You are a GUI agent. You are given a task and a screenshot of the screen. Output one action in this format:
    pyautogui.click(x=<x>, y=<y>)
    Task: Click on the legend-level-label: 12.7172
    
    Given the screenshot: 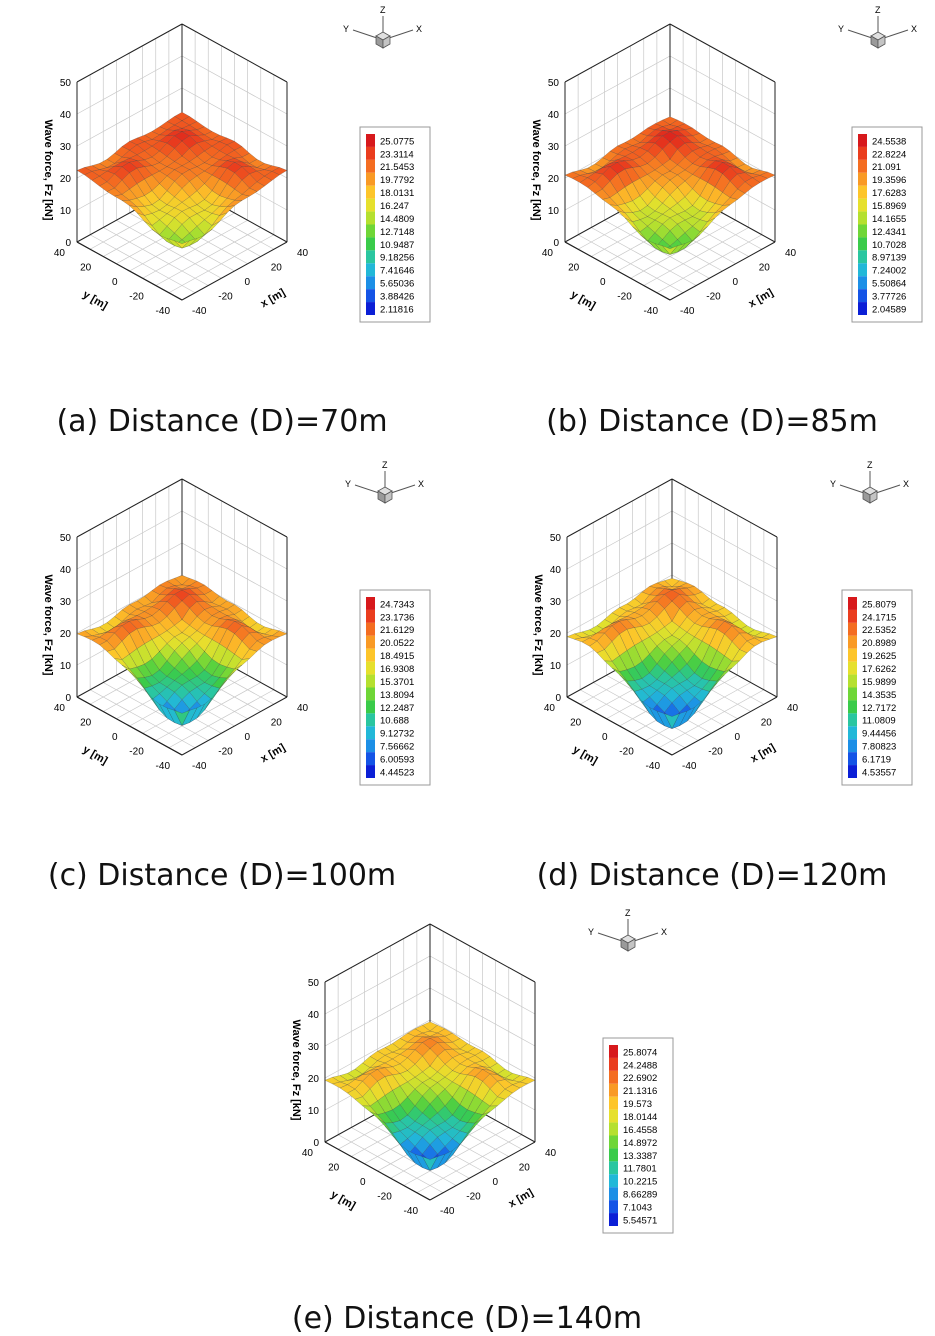 What is the action you would take?
    pyautogui.click(x=879, y=708)
    